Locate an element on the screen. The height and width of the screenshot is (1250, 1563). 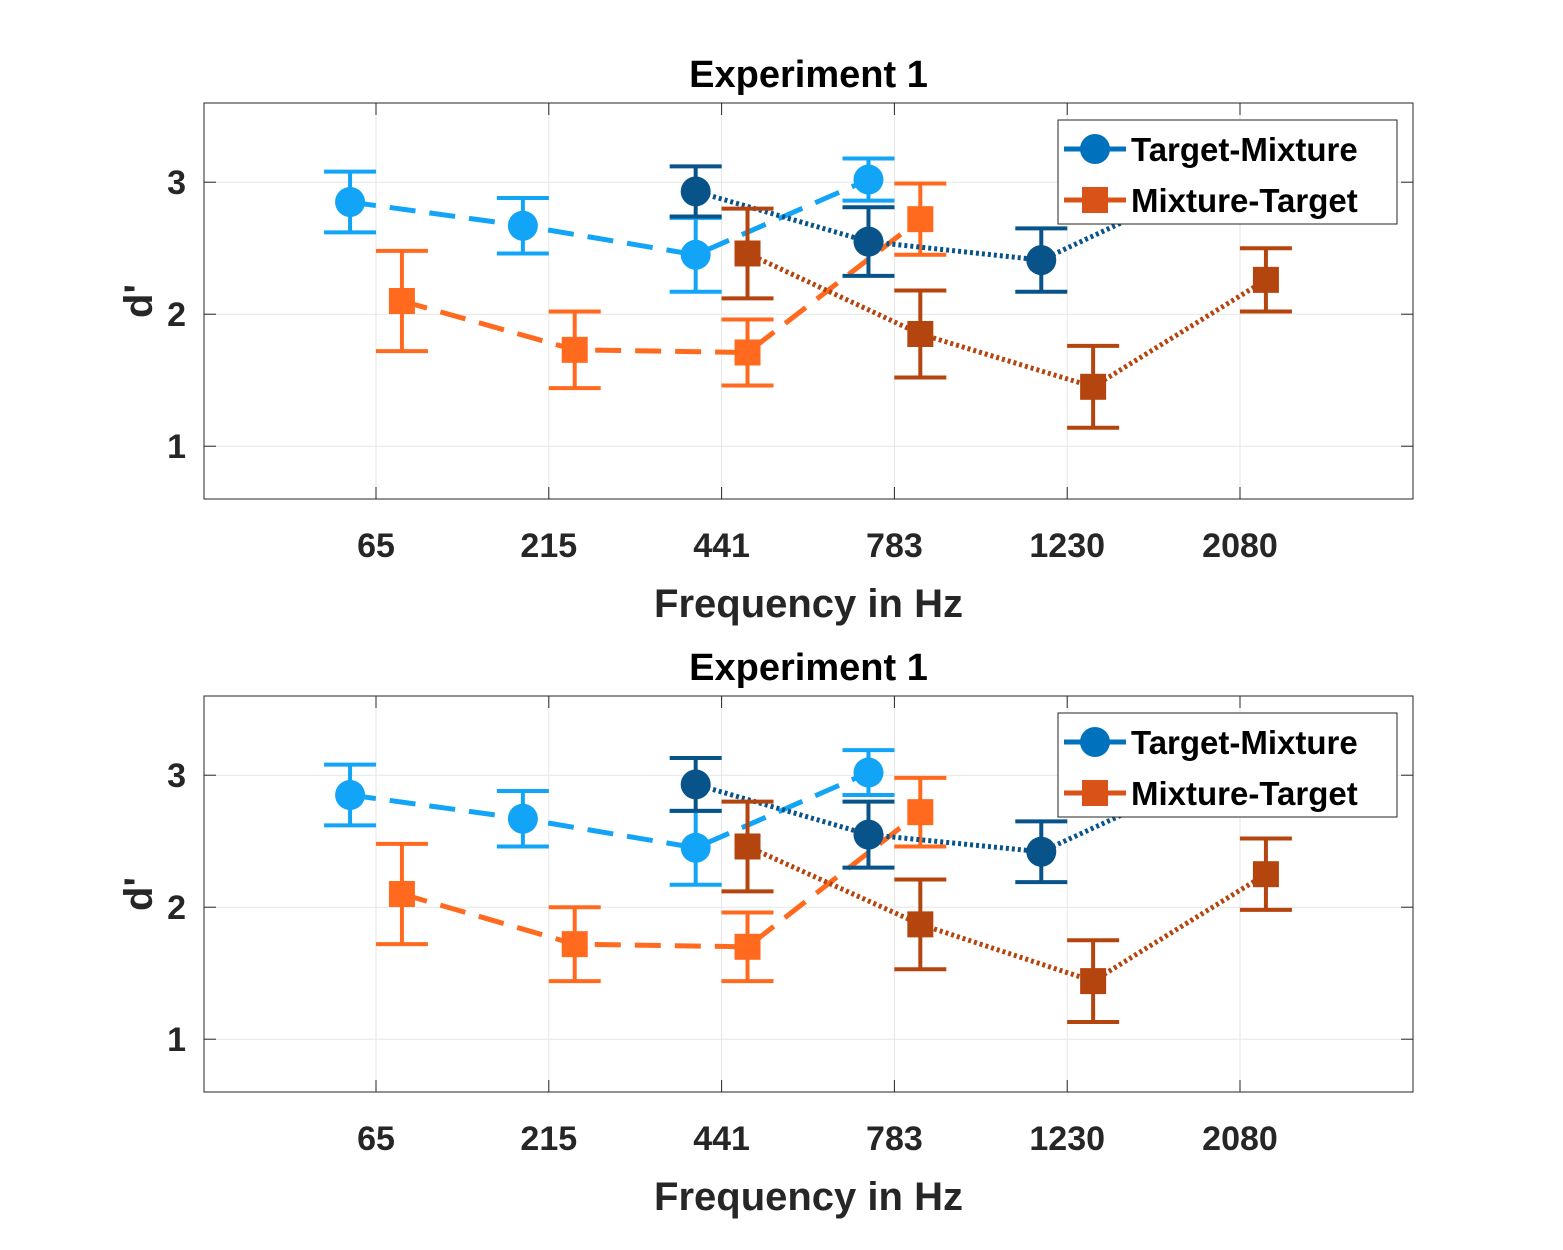
series-target-mixture-second is located at coordinates (955, 814).